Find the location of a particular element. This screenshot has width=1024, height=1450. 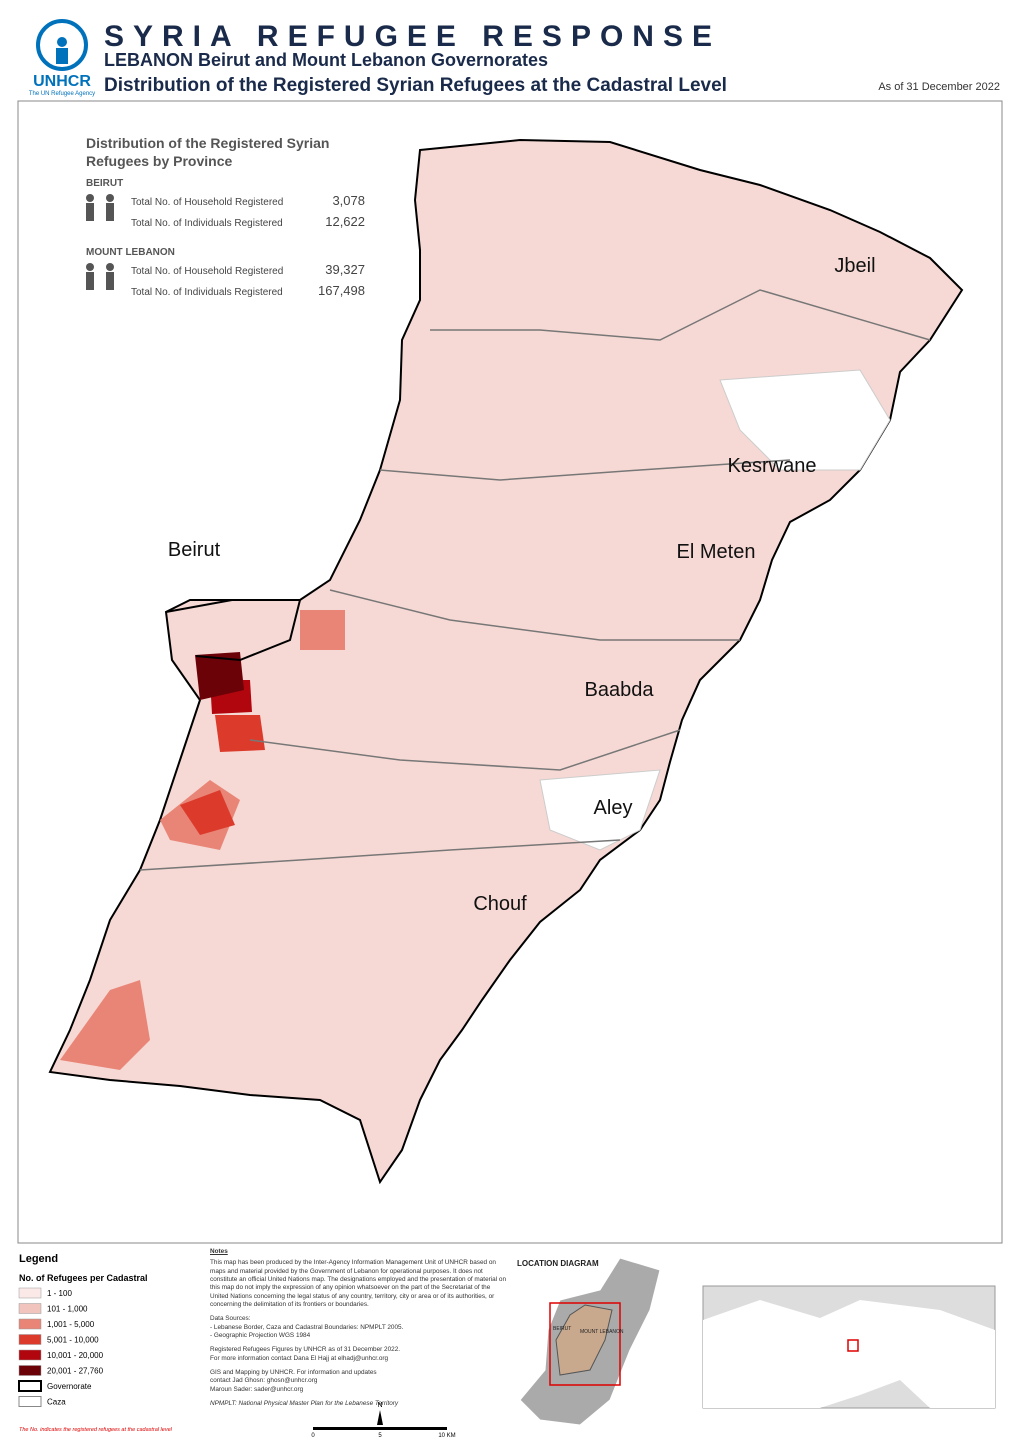

scale-bar is located at coordinates (380, 1428).